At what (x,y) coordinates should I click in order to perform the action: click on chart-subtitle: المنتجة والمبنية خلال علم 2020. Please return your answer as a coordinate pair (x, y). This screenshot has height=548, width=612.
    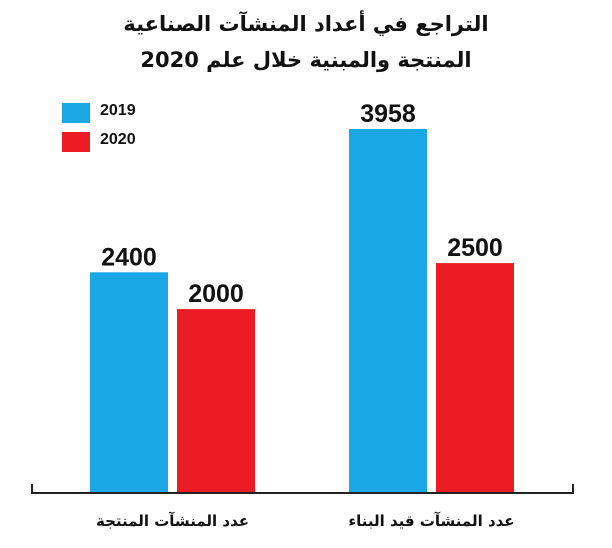
    Looking at the image, I should click on (306, 60).